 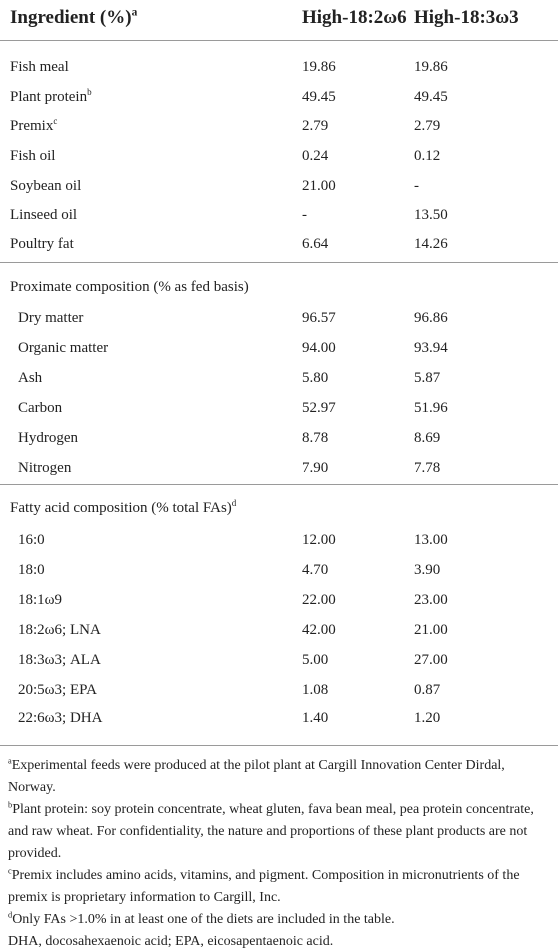 I want to click on row-label: Fish meal, so click(x=39, y=67).